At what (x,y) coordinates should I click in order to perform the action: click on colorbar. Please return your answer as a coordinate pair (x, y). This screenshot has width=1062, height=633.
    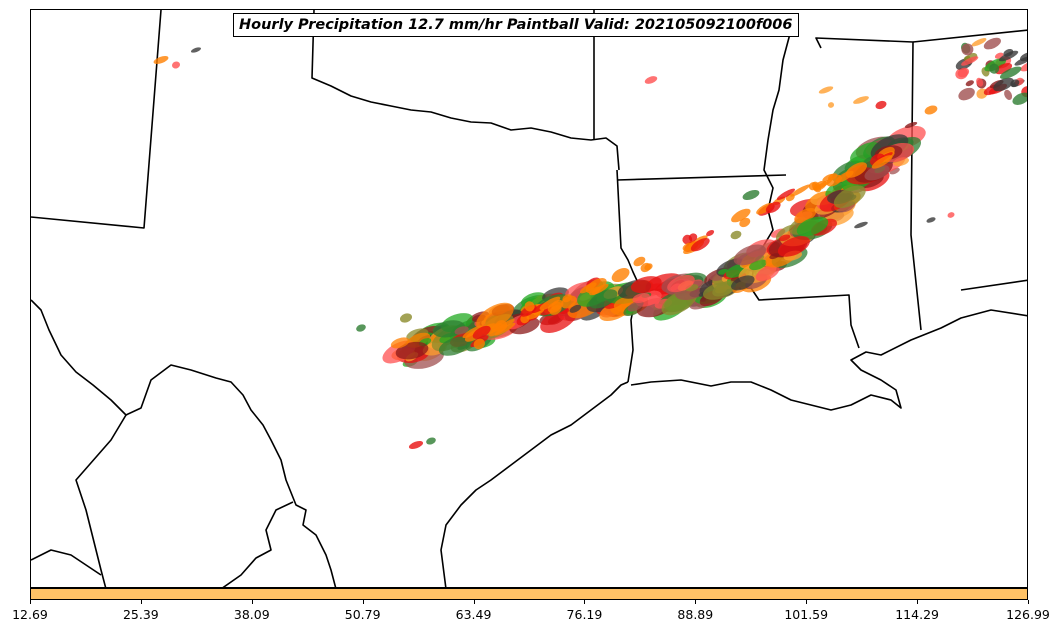
    Looking at the image, I should click on (529, 594).